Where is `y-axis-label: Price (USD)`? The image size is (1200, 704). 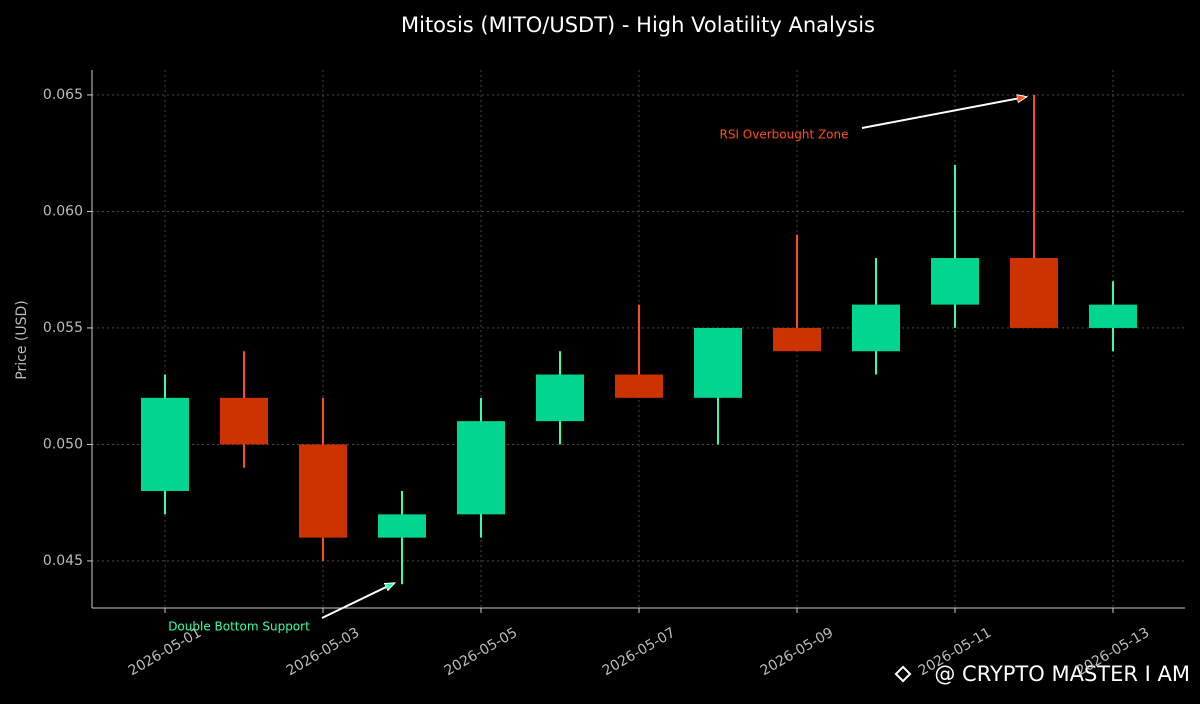 y-axis-label: Price (USD) is located at coordinates (22, 339).